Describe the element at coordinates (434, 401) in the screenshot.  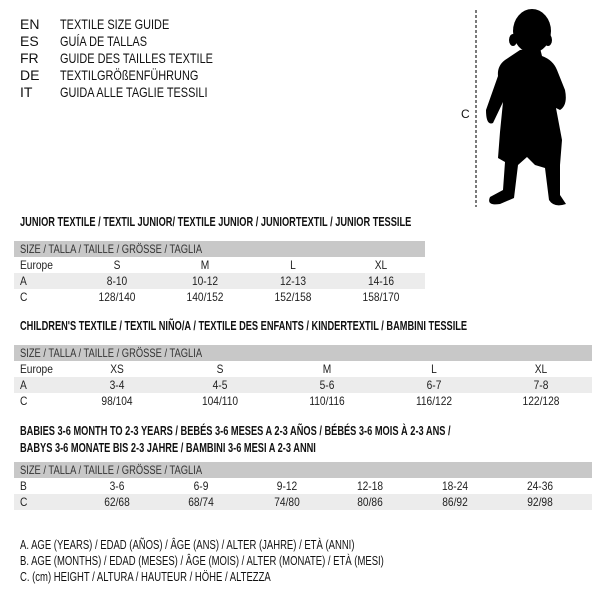
I see `table-cell: 116/122` at that location.